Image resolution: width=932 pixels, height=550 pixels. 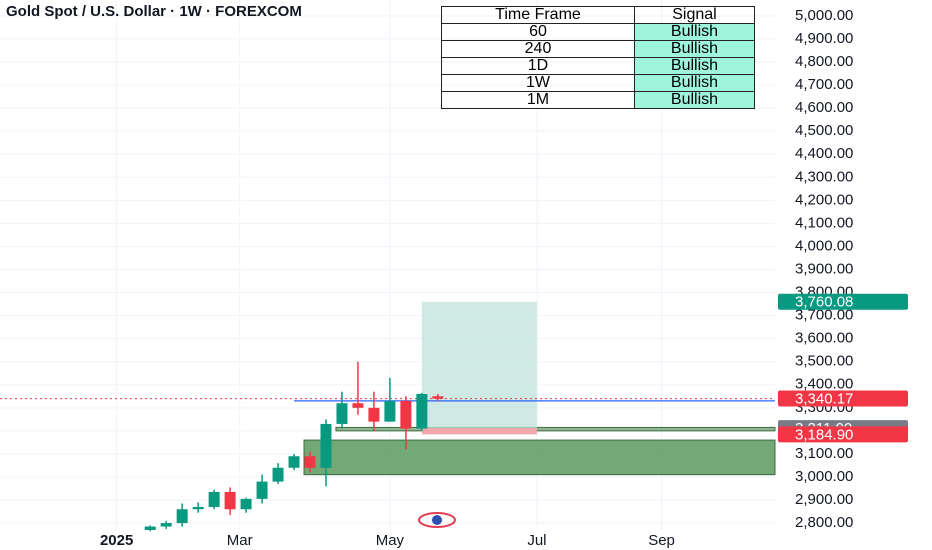 I want to click on y-tick-label: 4,200.00, so click(x=824, y=199).